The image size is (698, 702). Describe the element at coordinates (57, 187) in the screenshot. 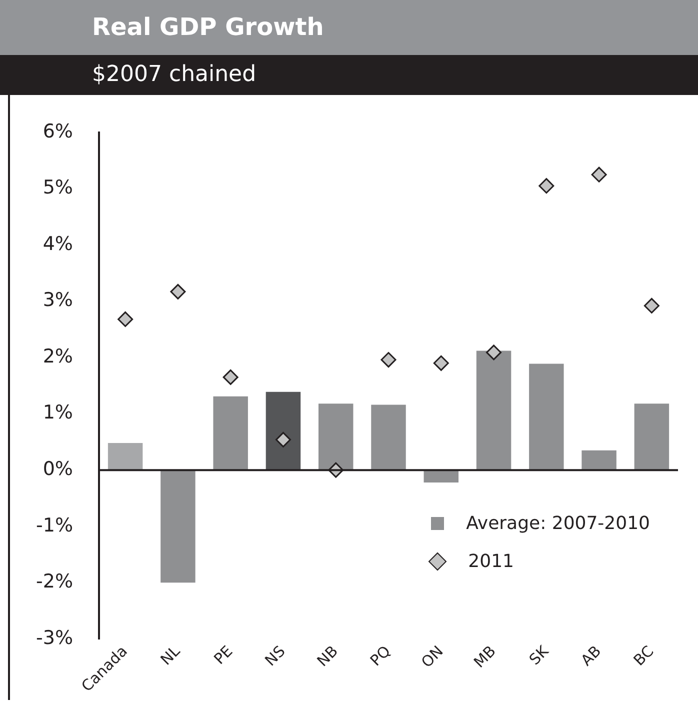

I see `y-tick-label: 5%` at that location.